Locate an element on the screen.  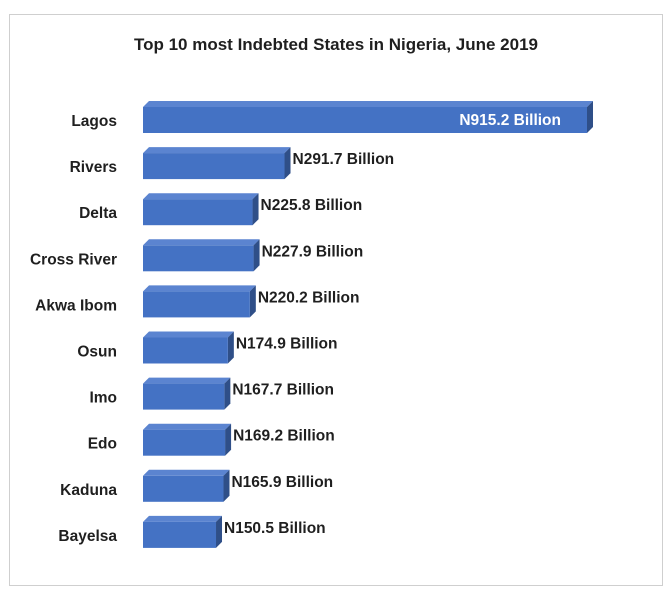
category-label: Lagos is located at coordinates (94, 121).